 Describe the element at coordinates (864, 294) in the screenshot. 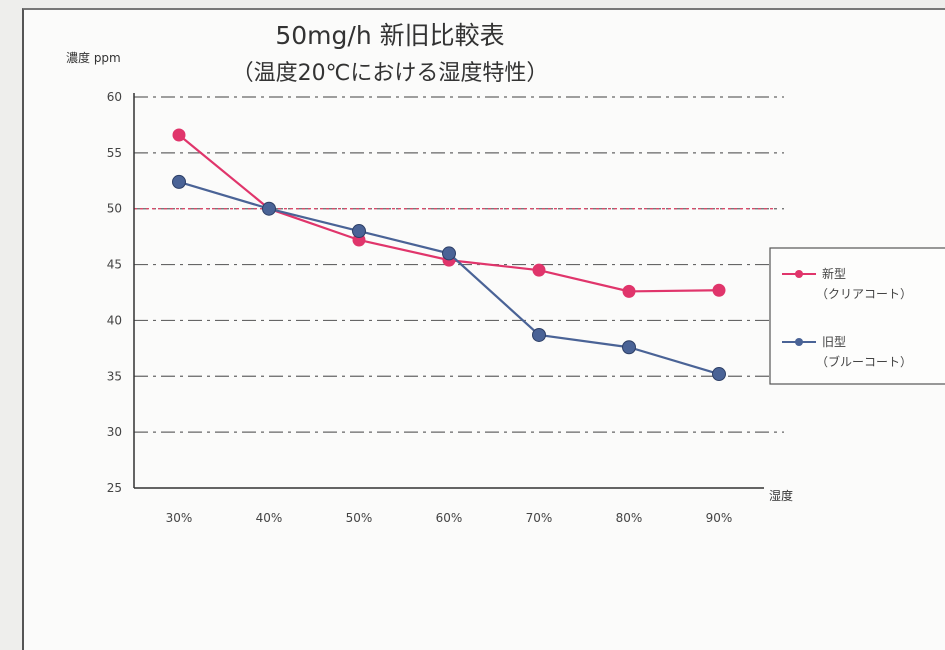

I see `legend-series-sub: （クリアコート）` at that location.